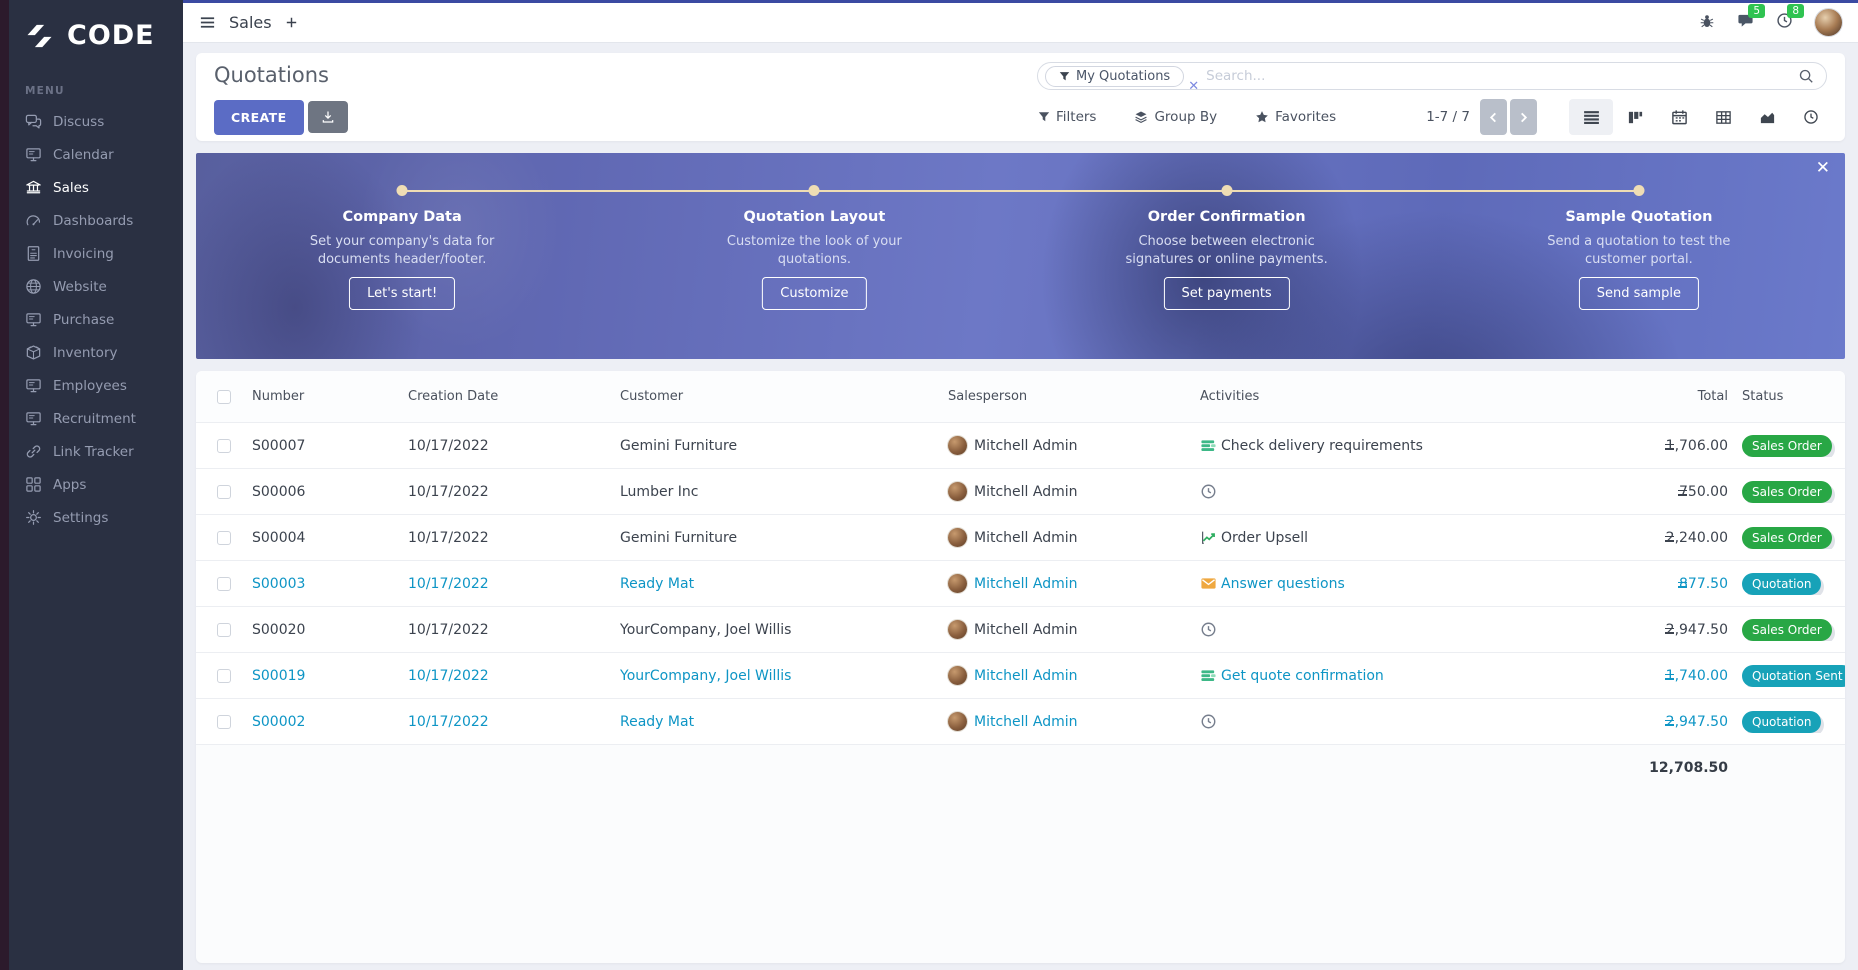 The height and width of the screenshot is (970, 1858). What do you see at coordinates (1523, 117) in the screenshot?
I see `pager-next-button` at bounding box center [1523, 117].